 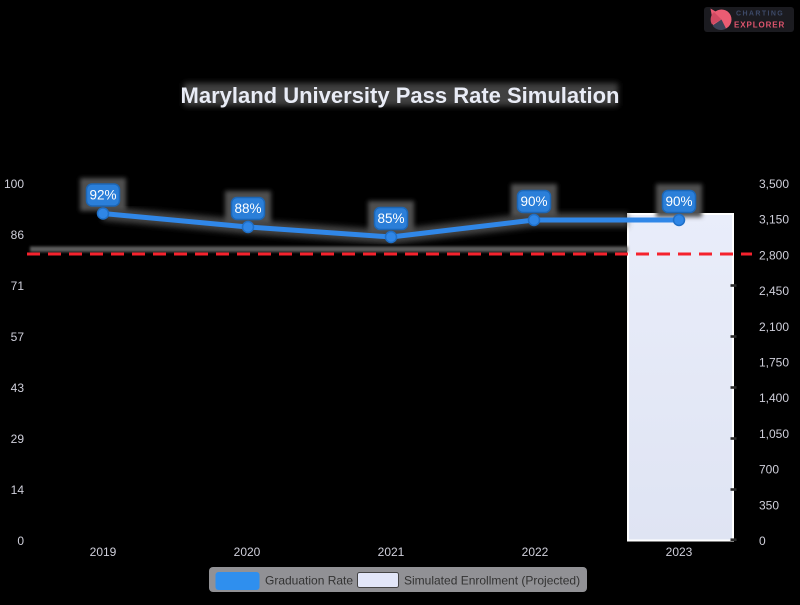 I want to click on svg-text: 14, so click(x=18, y=490).